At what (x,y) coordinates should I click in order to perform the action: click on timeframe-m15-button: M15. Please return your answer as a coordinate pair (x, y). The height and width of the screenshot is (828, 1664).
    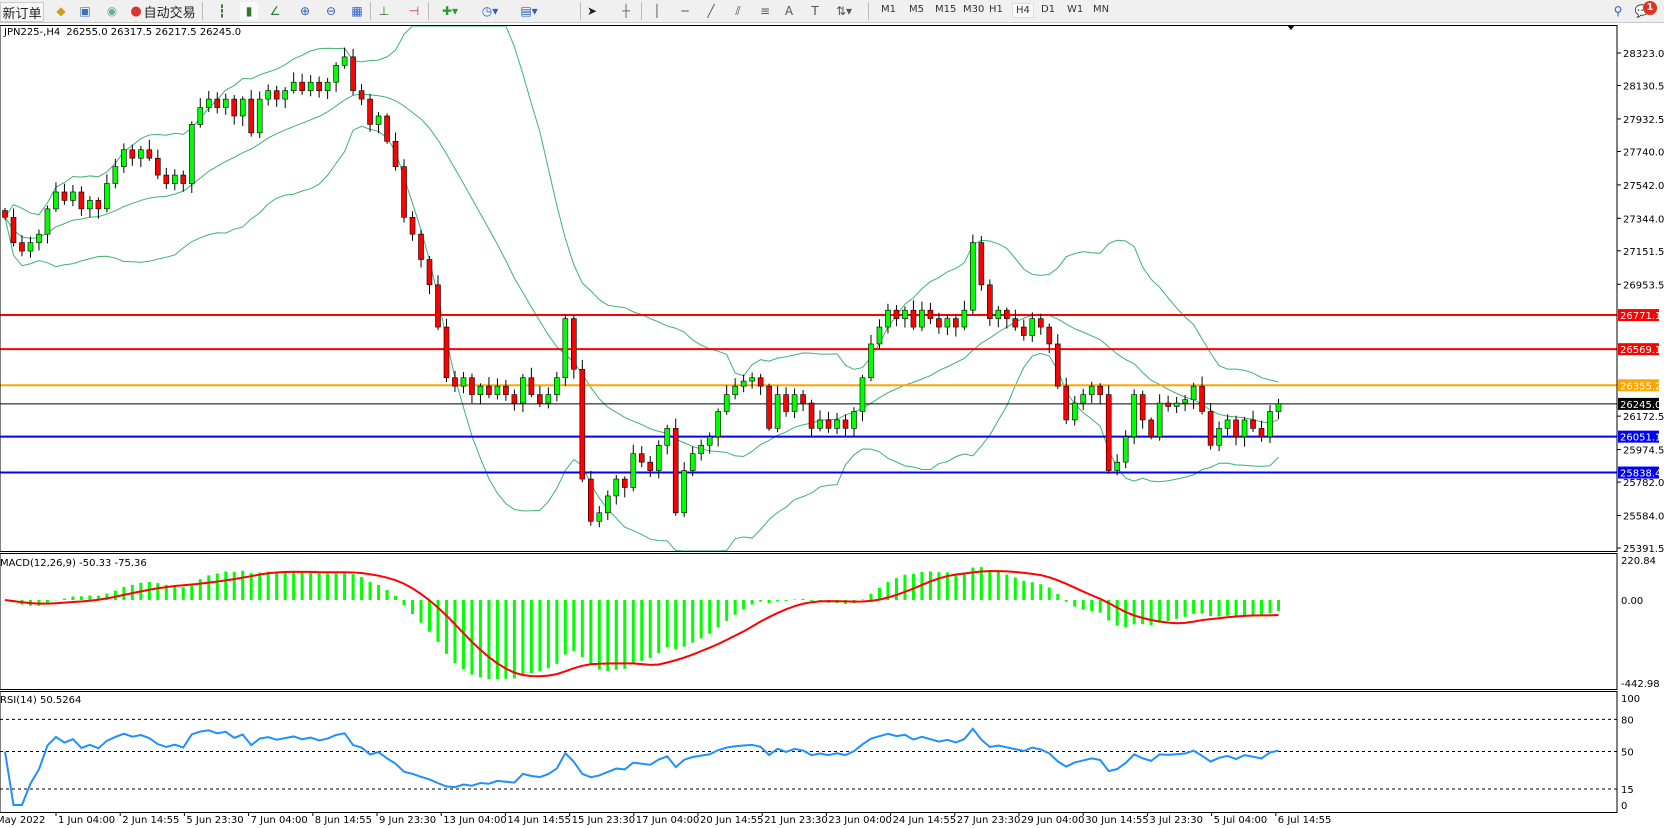
    Looking at the image, I should click on (945, 9).